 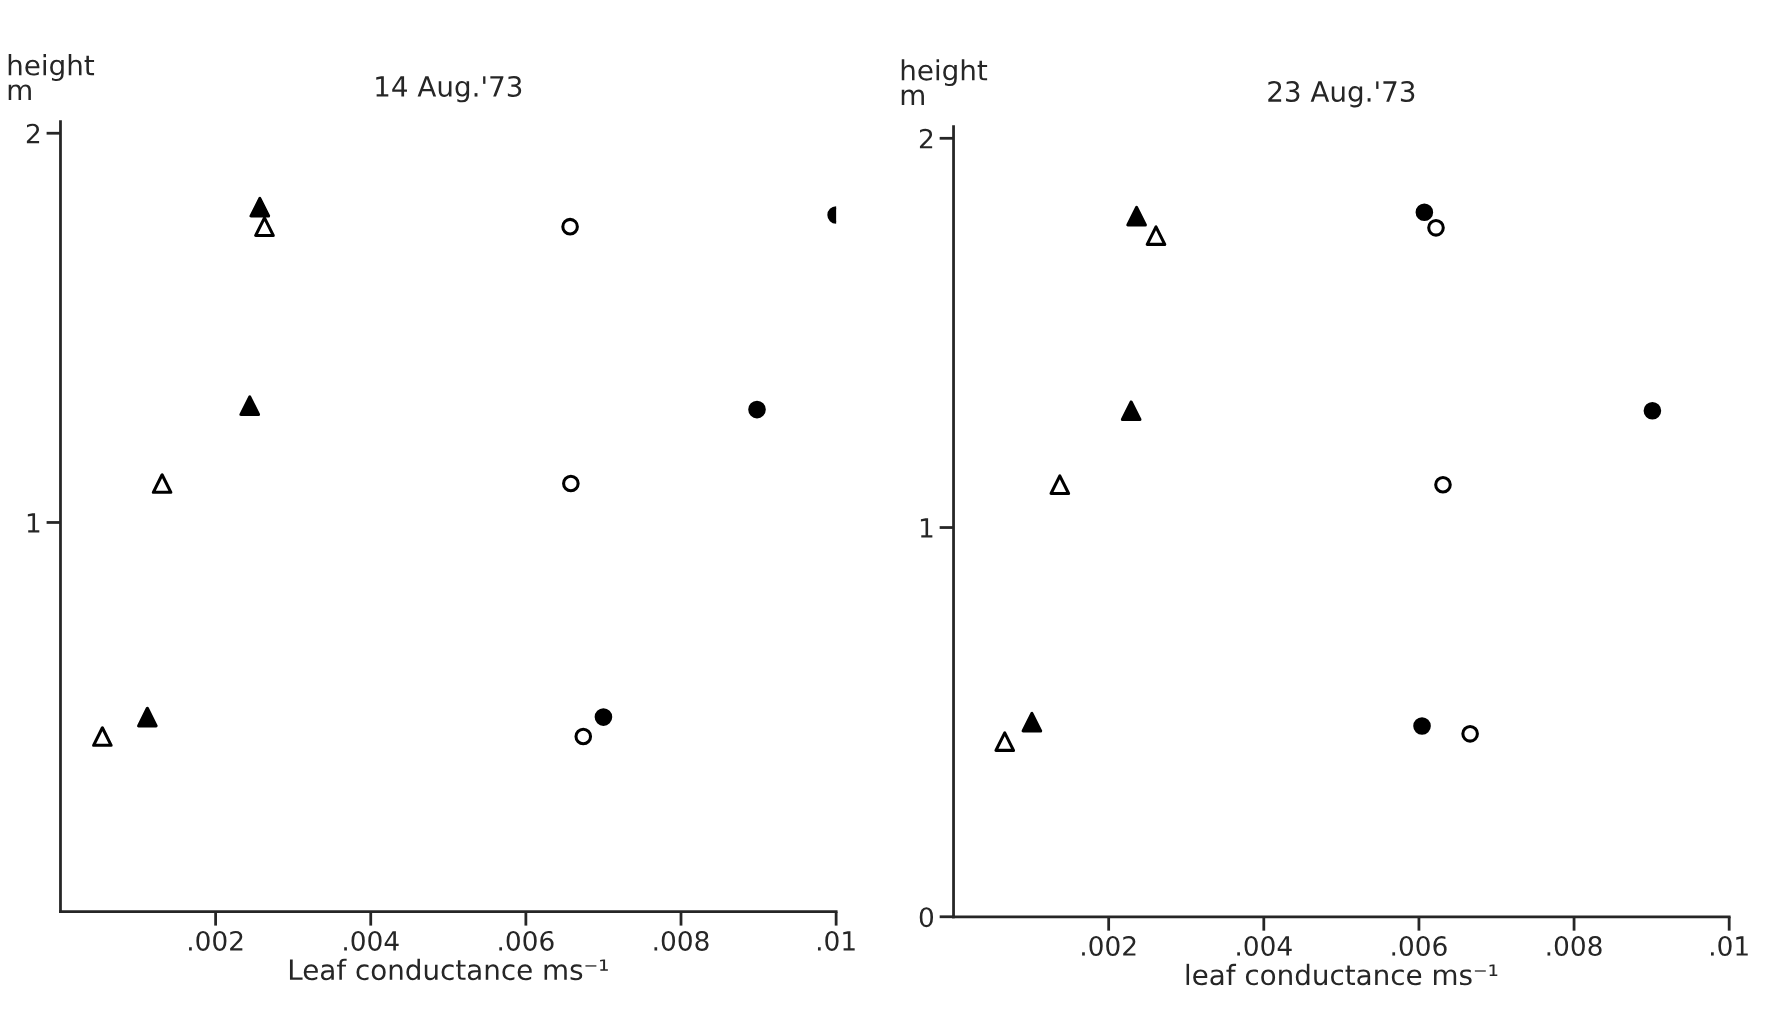 I want to click on chart-title: 23 Aug.'73, so click(x=1341, y=94).